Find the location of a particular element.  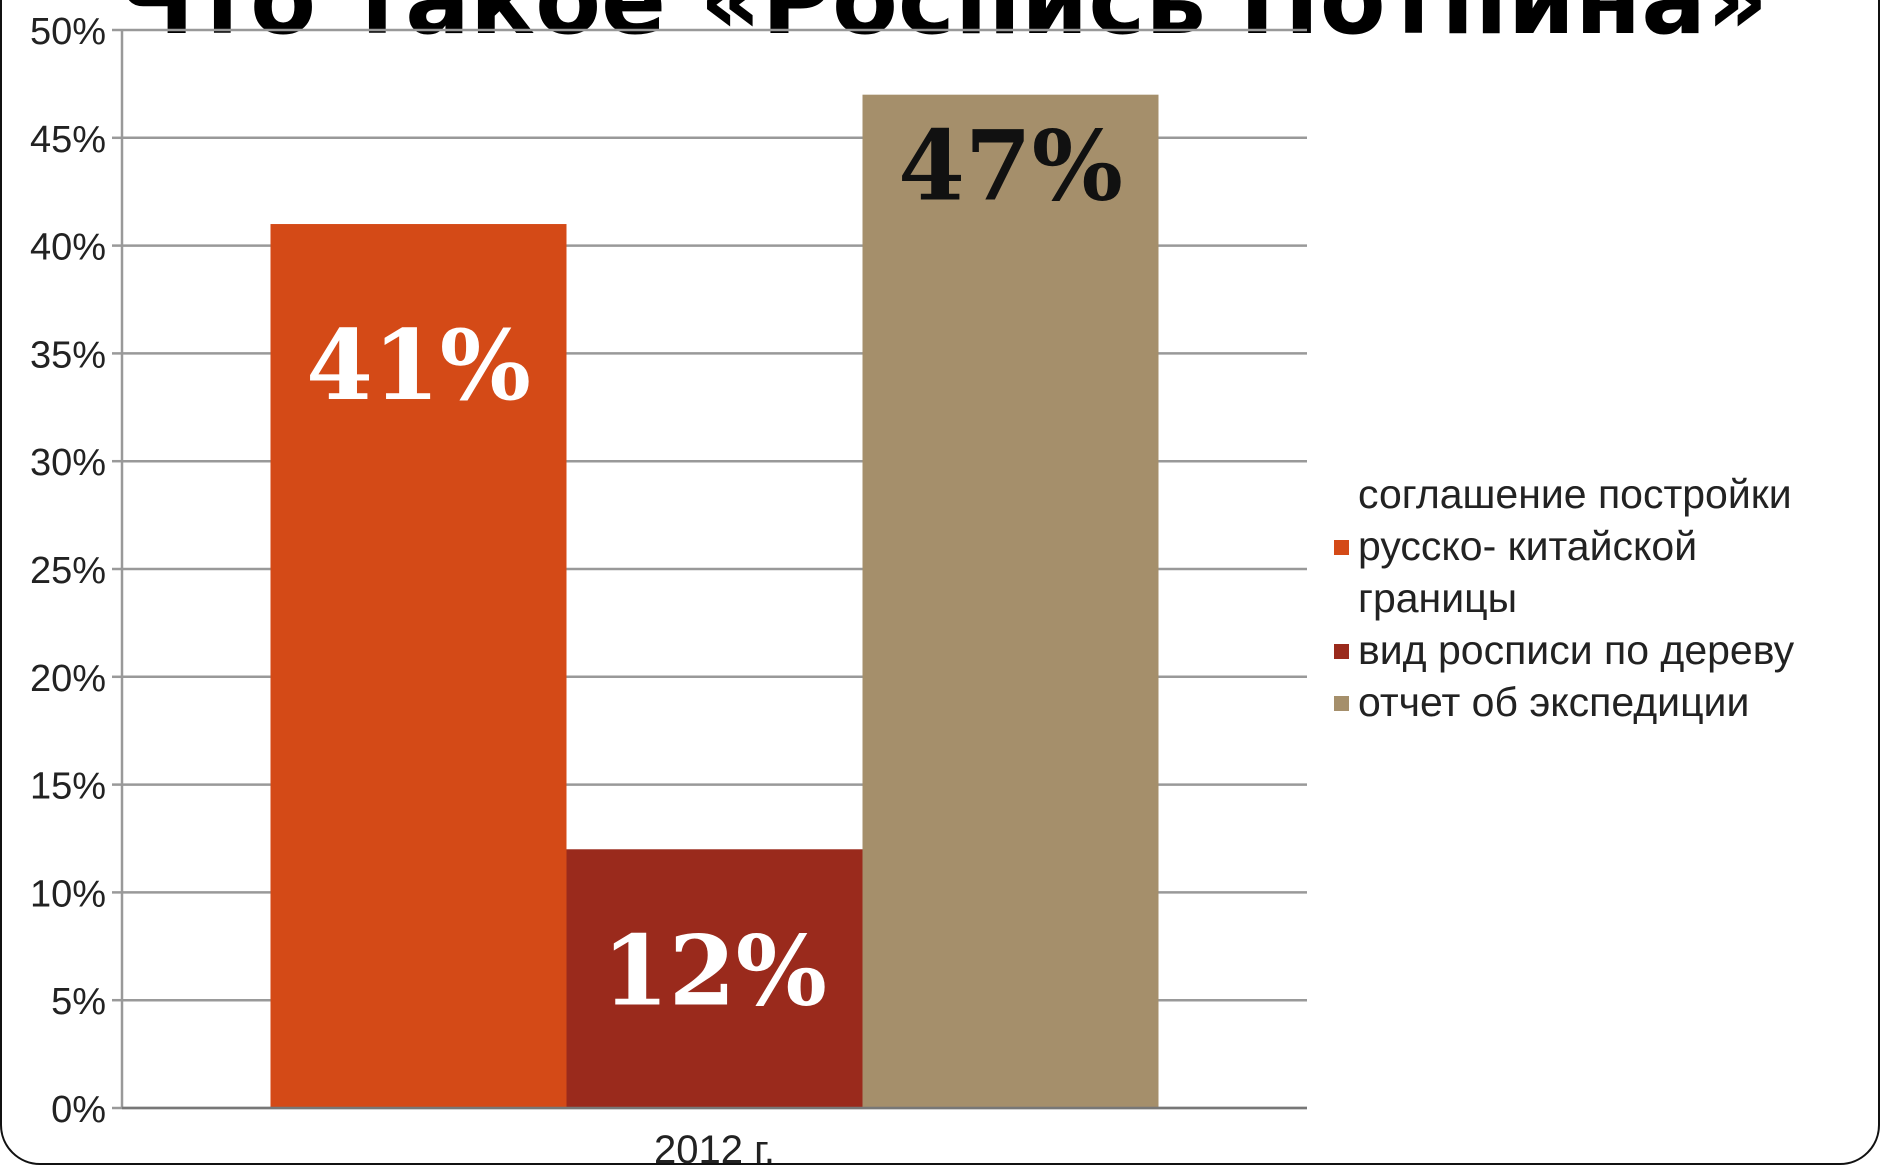

y-tick-label: 20% is located at coordinates (68, 679).